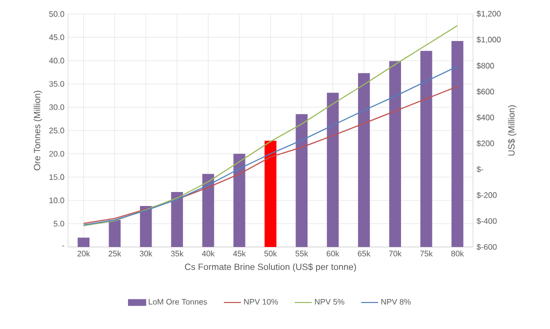 Image resolution: width=550 pixels, height=329 pixels. What do you see at coordinates (485, 143) in the screenshot?
I see `y2-tick-label: $200` at bounding box center [485, 143].